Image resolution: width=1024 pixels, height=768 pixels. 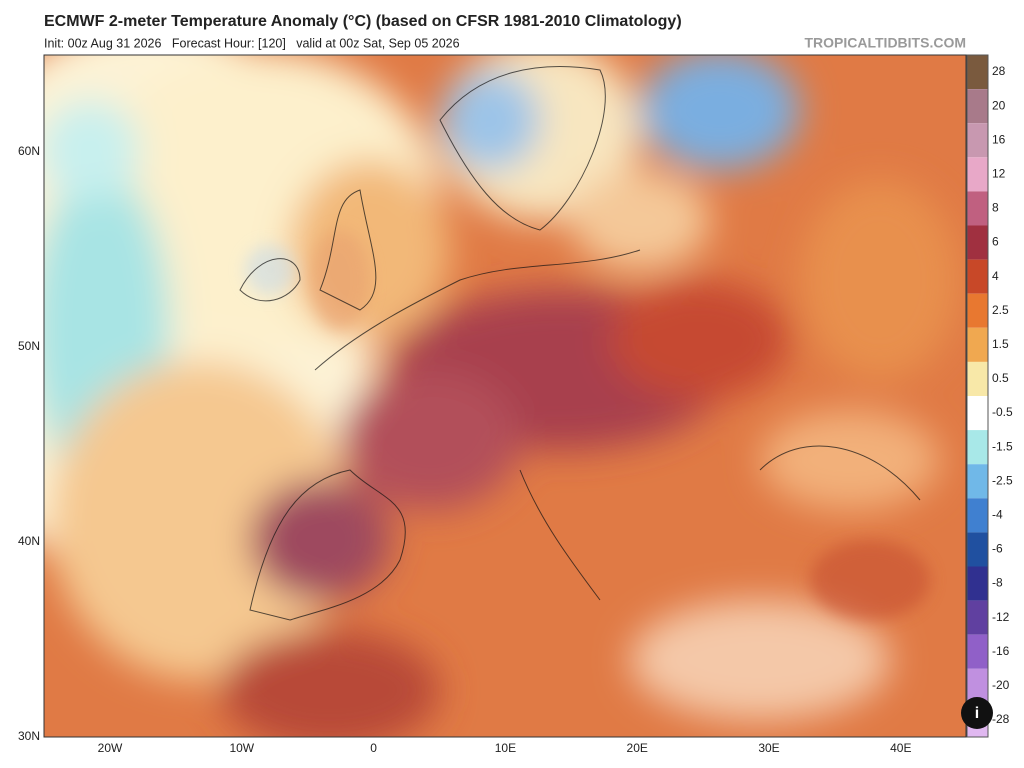 I want to click on colorbar-label: 2.5, so click(x=1000, y=310).